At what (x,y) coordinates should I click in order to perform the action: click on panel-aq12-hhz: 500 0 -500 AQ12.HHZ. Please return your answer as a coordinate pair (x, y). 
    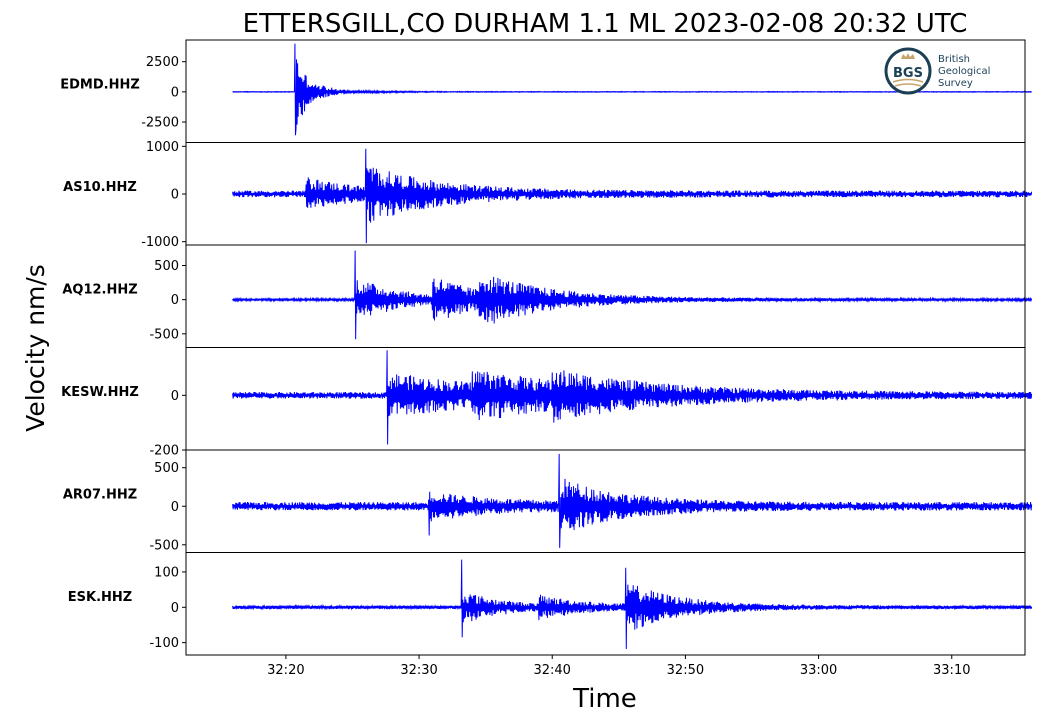
    Looking at the image, I should click on (547, 296).